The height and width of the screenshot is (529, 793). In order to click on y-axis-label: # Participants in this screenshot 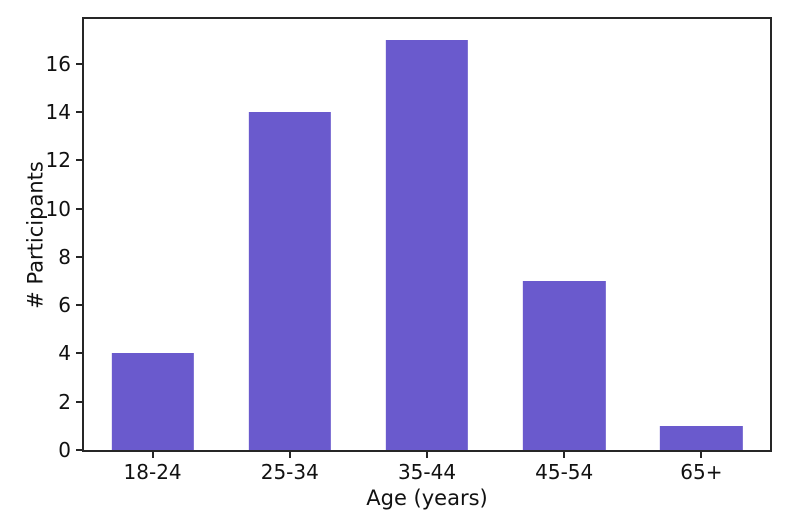, I will do `click(35, 235)`.